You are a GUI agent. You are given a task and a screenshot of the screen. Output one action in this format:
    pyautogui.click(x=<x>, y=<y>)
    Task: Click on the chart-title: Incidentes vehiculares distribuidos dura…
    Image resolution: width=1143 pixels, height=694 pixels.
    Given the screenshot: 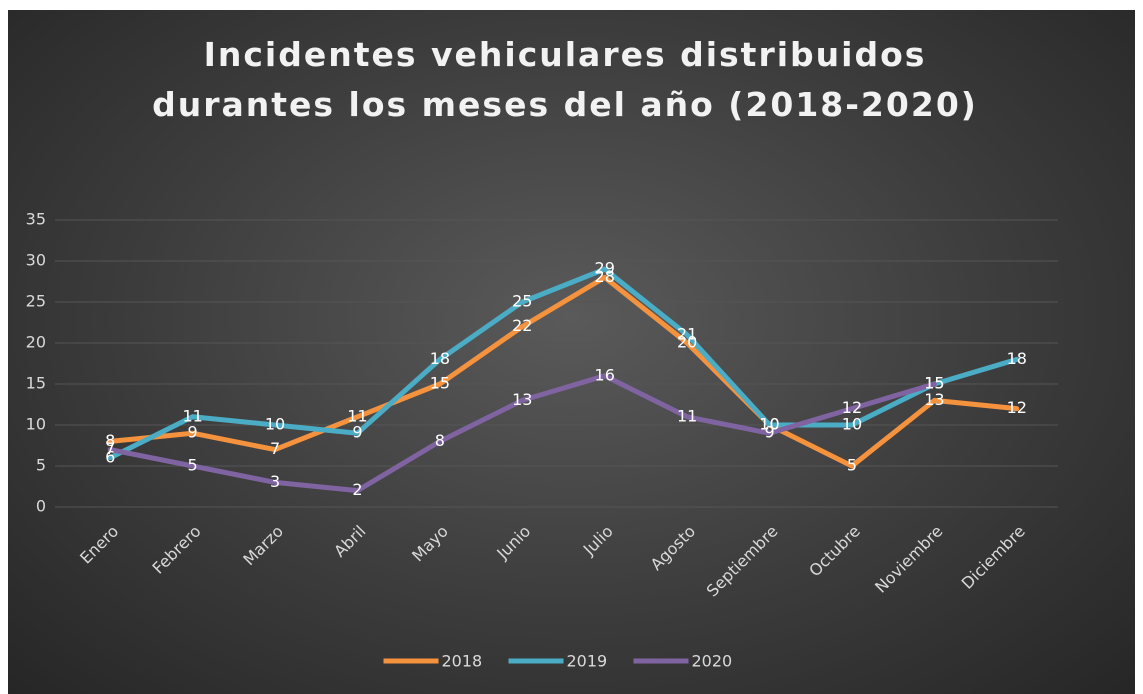 What is the action you would take?
    pyautogui.click(x=565, y=79)
    